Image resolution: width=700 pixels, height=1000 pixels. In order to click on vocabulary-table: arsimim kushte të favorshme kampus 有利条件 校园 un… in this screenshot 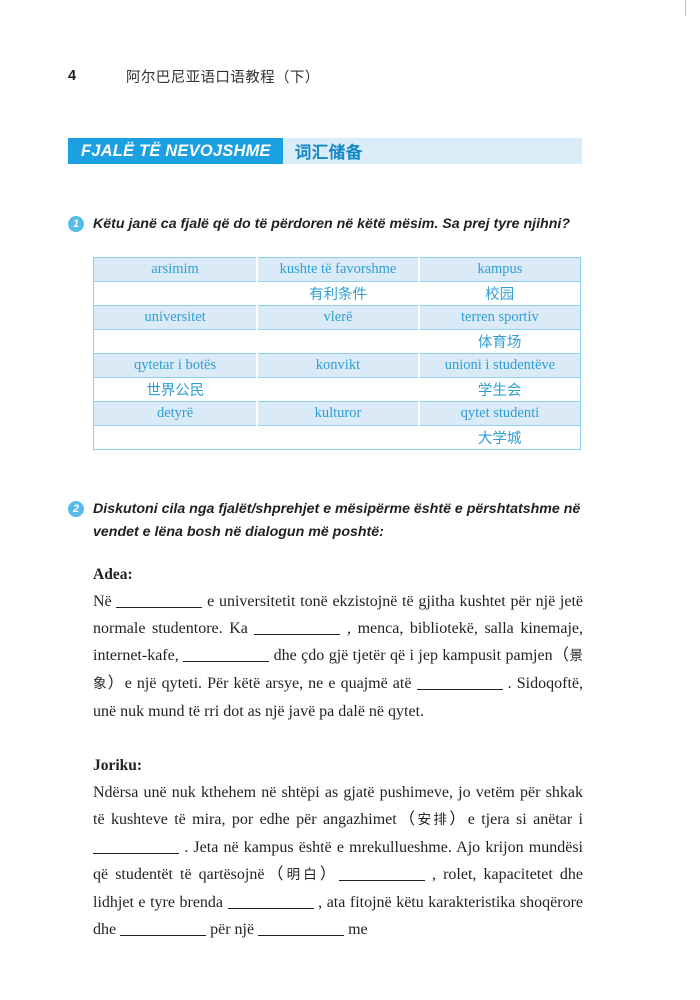, I will do `click(337, 353)`.